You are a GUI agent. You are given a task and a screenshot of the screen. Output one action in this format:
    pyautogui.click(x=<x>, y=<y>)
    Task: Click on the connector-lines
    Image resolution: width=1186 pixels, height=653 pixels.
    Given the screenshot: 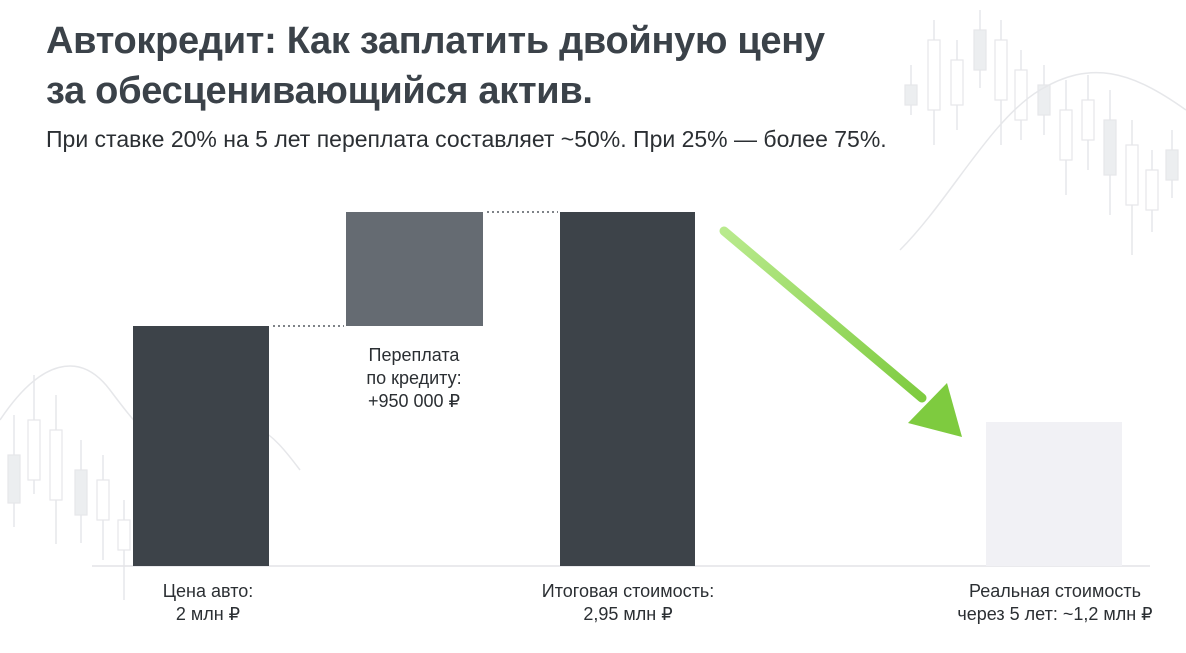 What is the action you would take?
    pyautogui.click(x=415, y=269)
    